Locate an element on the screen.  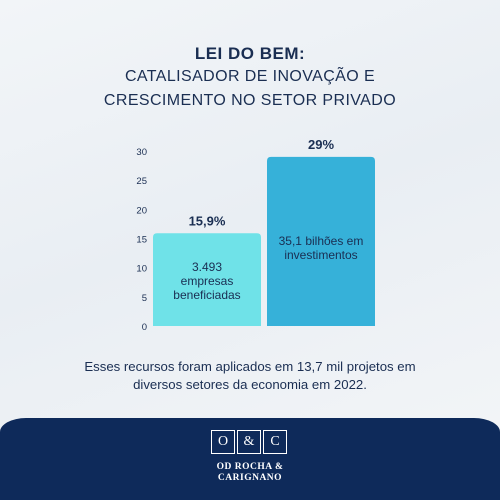
y-tick-label: 25 is located at coordinates (141, 181).